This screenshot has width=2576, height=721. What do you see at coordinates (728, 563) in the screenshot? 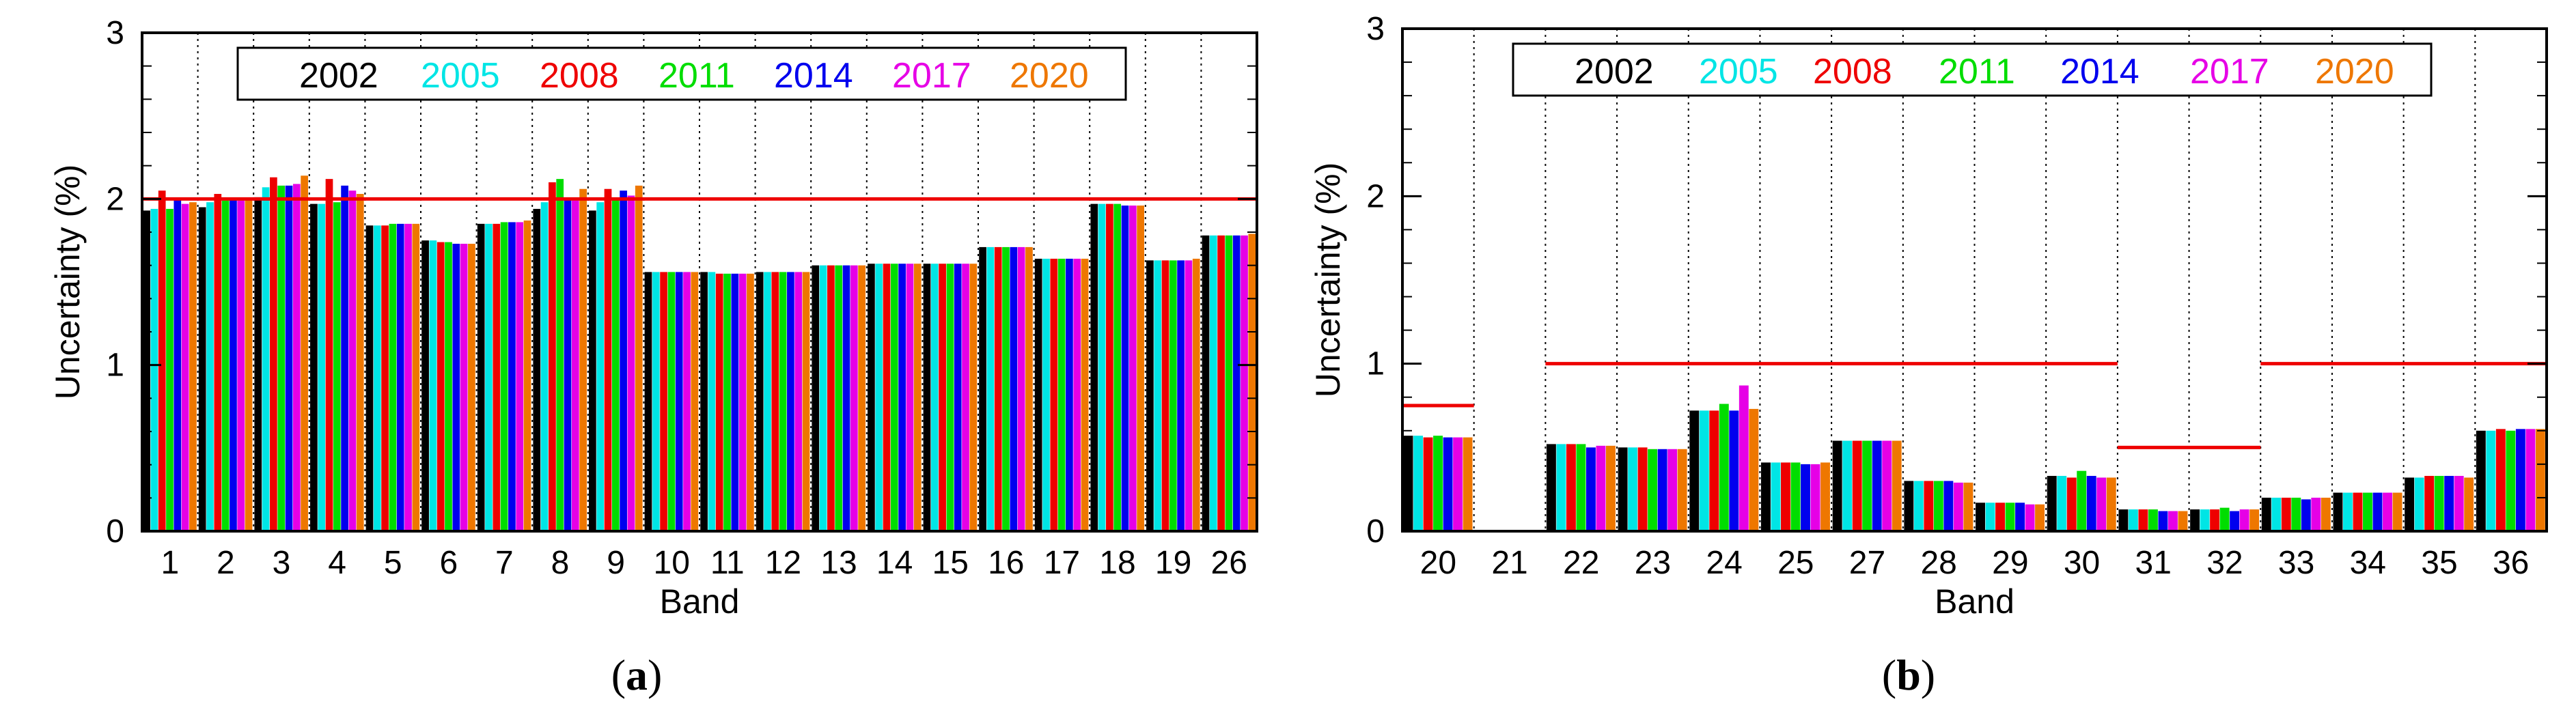
I see `x-tick-label-11: 11` at bounding box center [728, 563].